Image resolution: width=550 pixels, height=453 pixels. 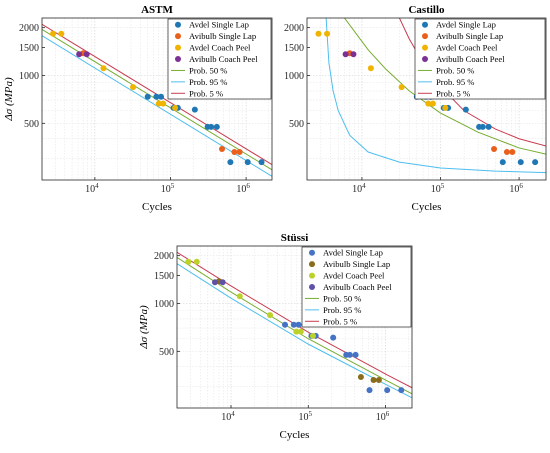 I want to click on legend-marker-avdel-coach-peel, so click(x=178, y=47).